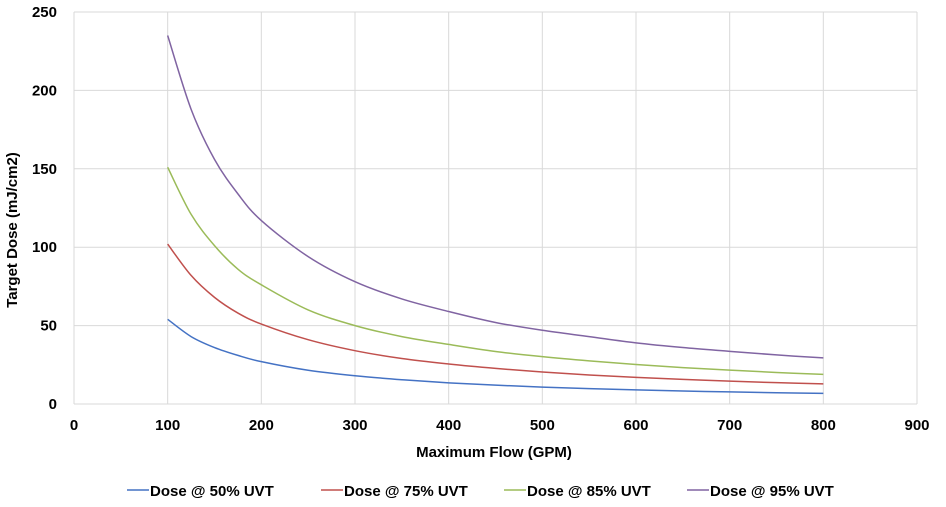 Image resolution: width=946 pixels, height=507 pixels. Describe the element at coordinates (53, 404) in the screenshot. I see `y-tick-label: 0` at that location.